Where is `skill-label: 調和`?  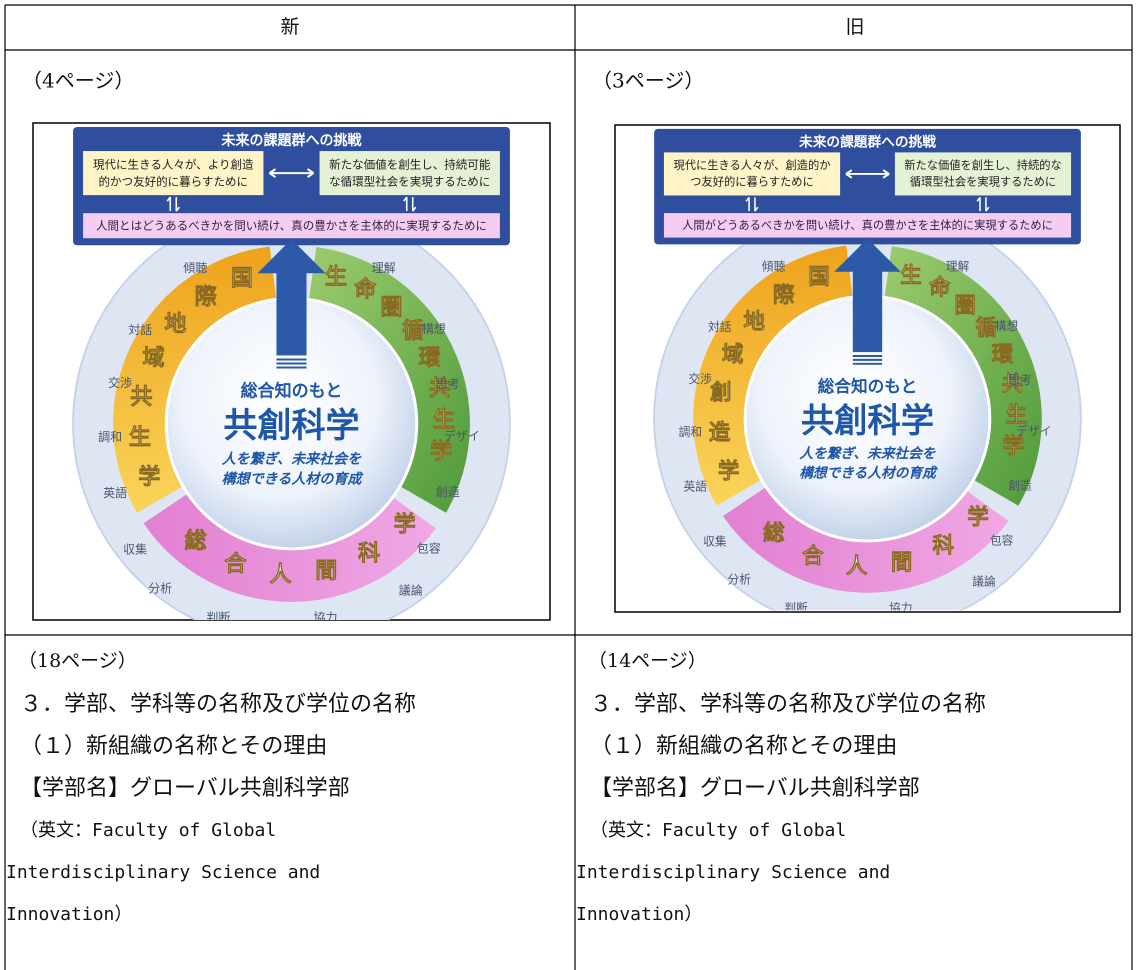
skill-label: 調和 is located at coordinates (110, 437).